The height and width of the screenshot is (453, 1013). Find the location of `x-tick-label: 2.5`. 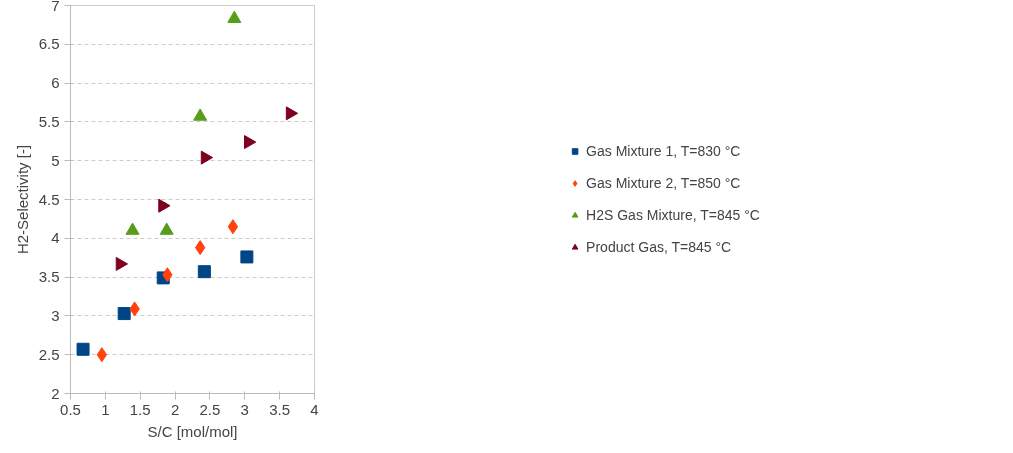

x-tick-label: 2.5 is located at coordinates (210, 409).